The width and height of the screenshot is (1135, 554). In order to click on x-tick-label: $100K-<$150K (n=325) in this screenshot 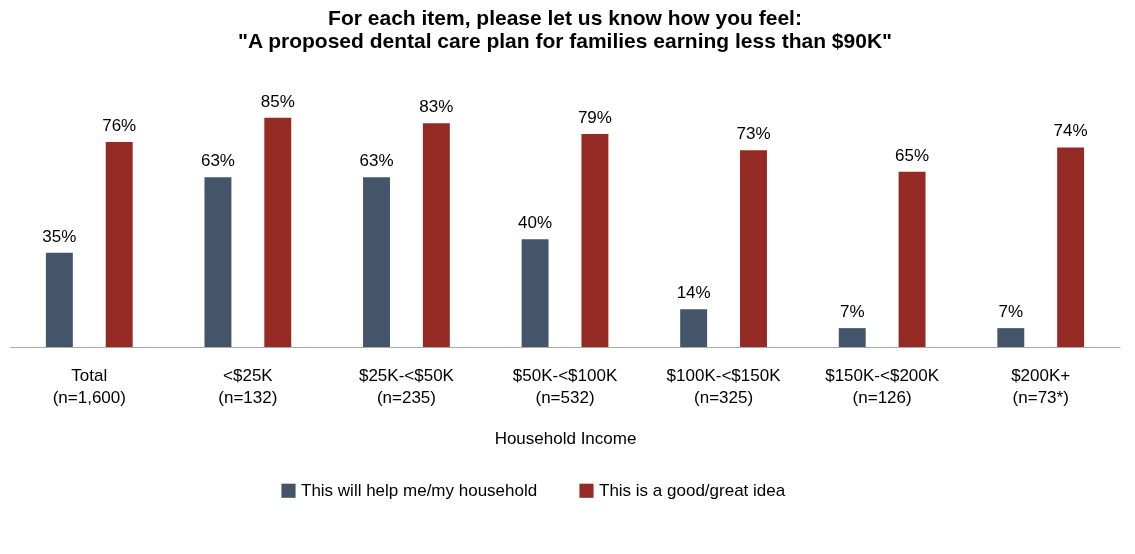, I will do `click(724, 386)`.